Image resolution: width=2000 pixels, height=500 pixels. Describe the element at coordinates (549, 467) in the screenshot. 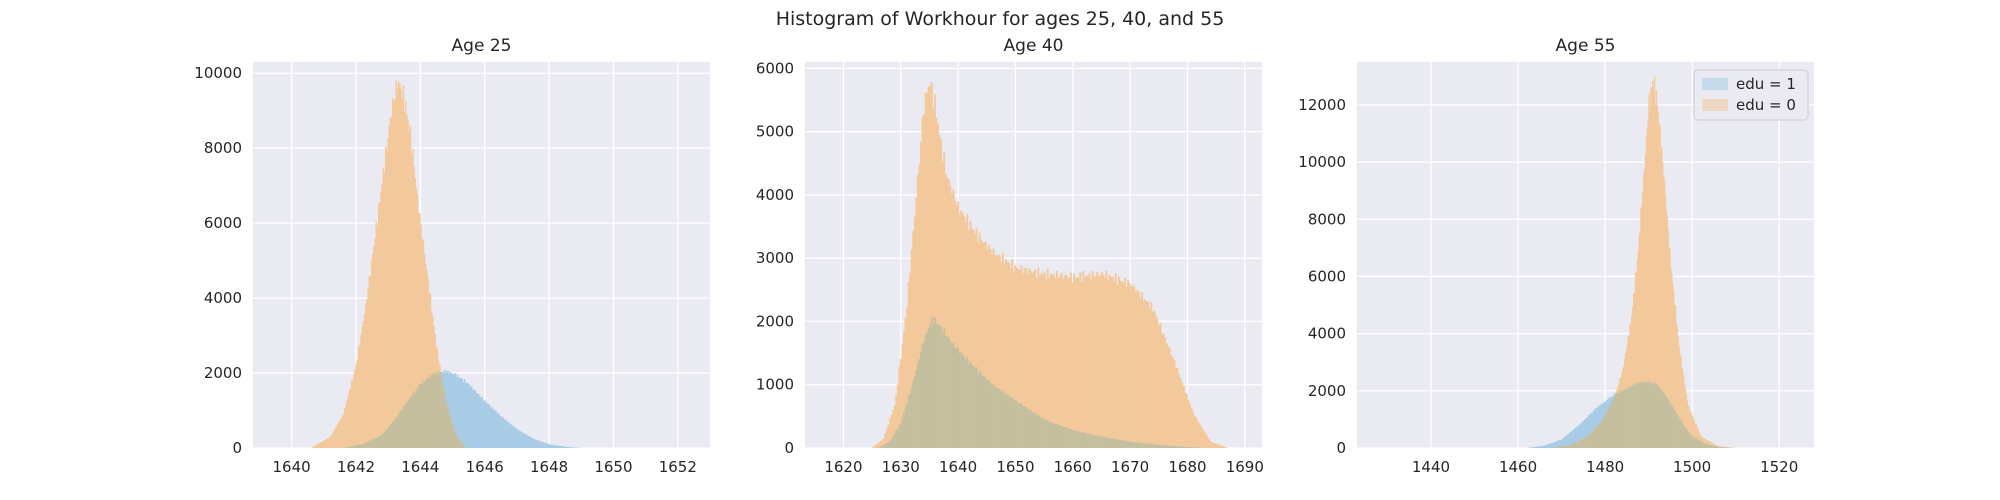

I see `x-tick-label: 1648` at that location.